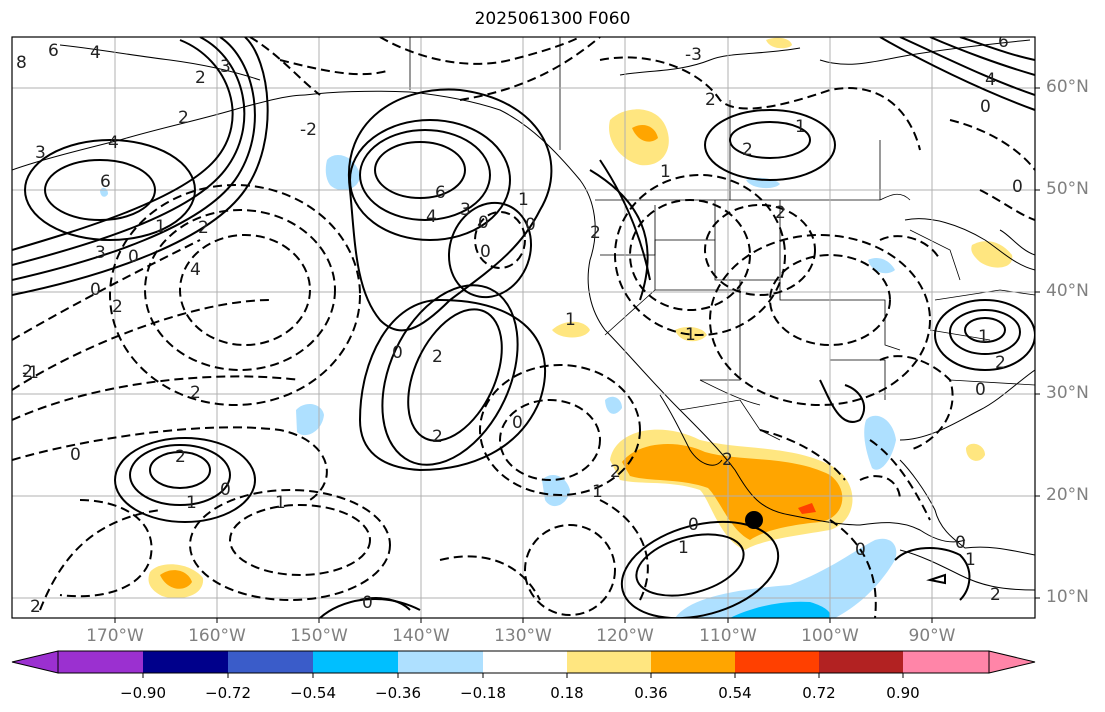 The image size is (1105, 712). Describe the element at coordinates (228, 693) in the screenshot. I see `colorbar-tick-label: −0.72` at that location.